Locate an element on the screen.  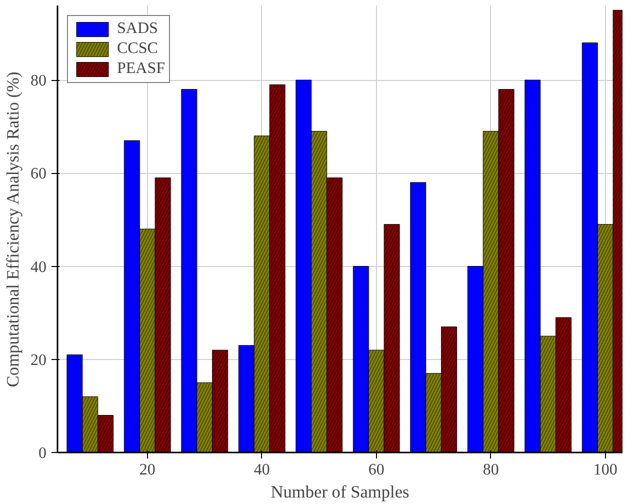
x-tick-label: 60 is located at coordinates (376, 470).